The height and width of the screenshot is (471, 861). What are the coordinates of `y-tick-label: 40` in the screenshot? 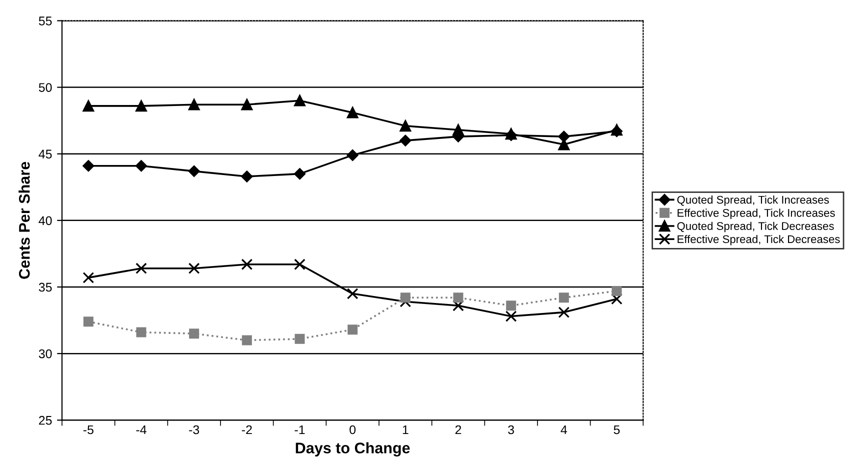 It's located at (45, 221).